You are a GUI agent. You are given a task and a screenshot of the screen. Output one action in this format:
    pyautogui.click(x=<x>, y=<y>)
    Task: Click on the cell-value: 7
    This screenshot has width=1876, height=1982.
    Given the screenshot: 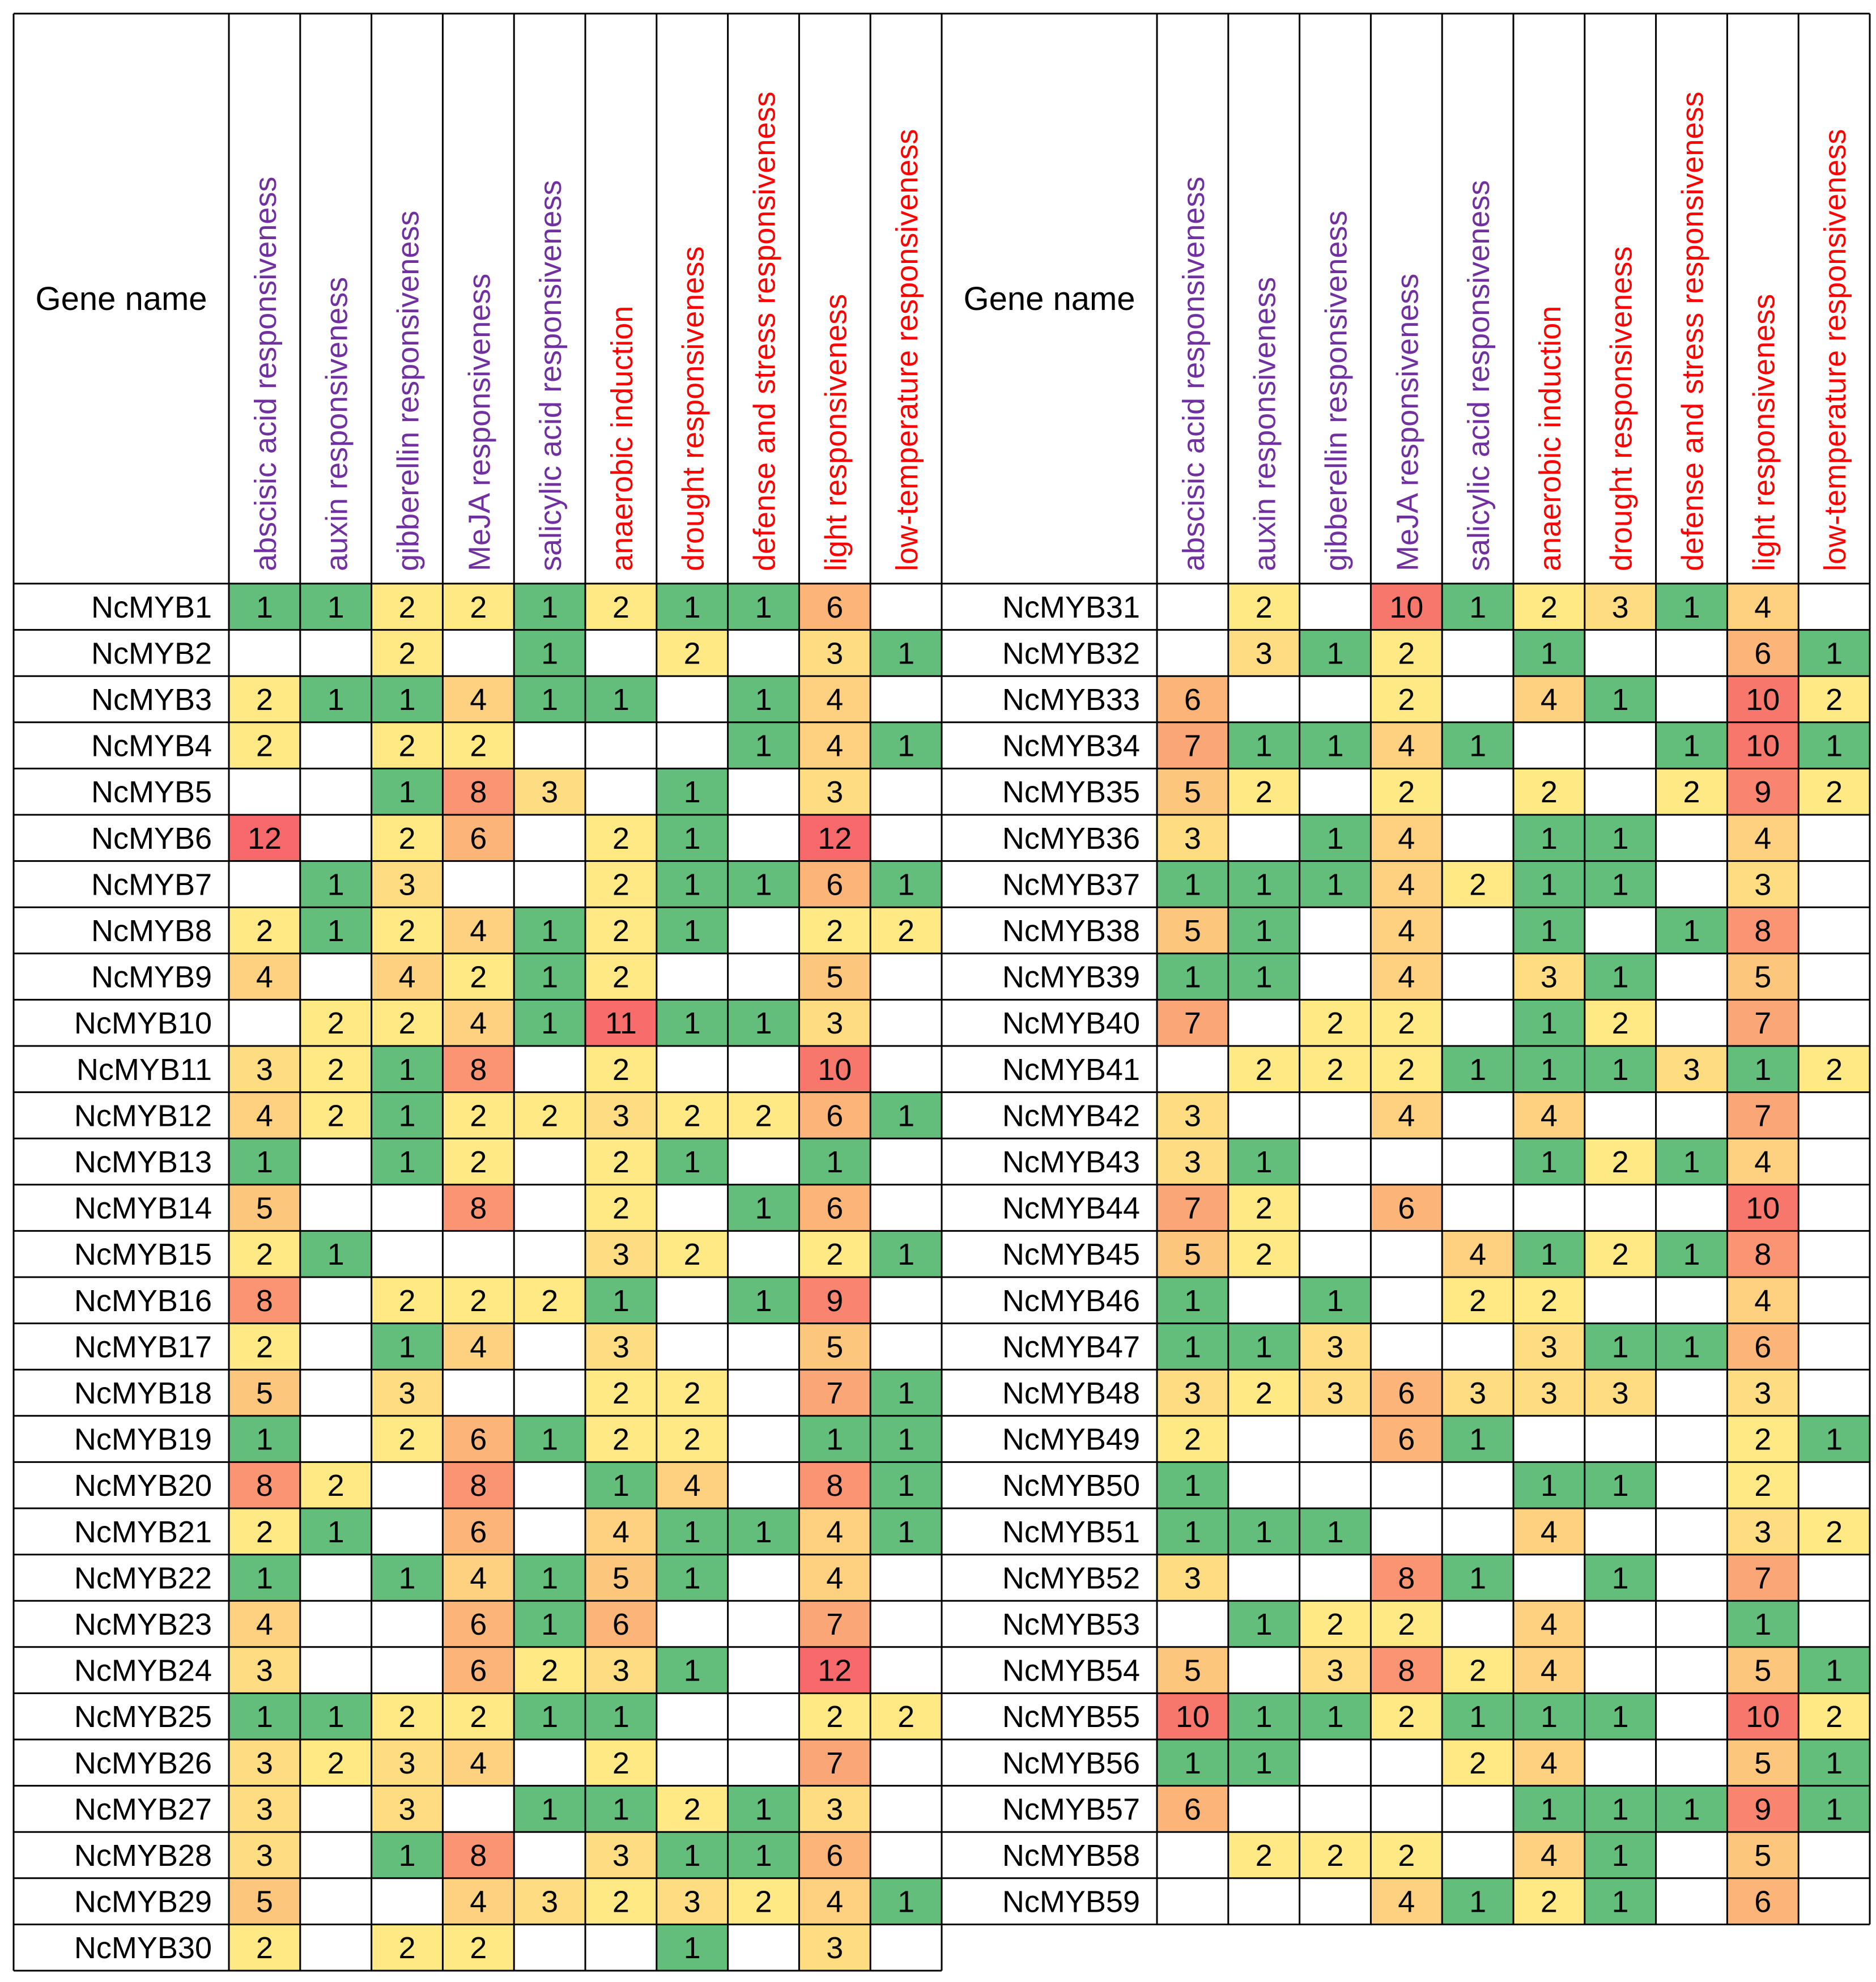 What is the action you would take?
    pyautogui.click(x=1762, y=1578)
    